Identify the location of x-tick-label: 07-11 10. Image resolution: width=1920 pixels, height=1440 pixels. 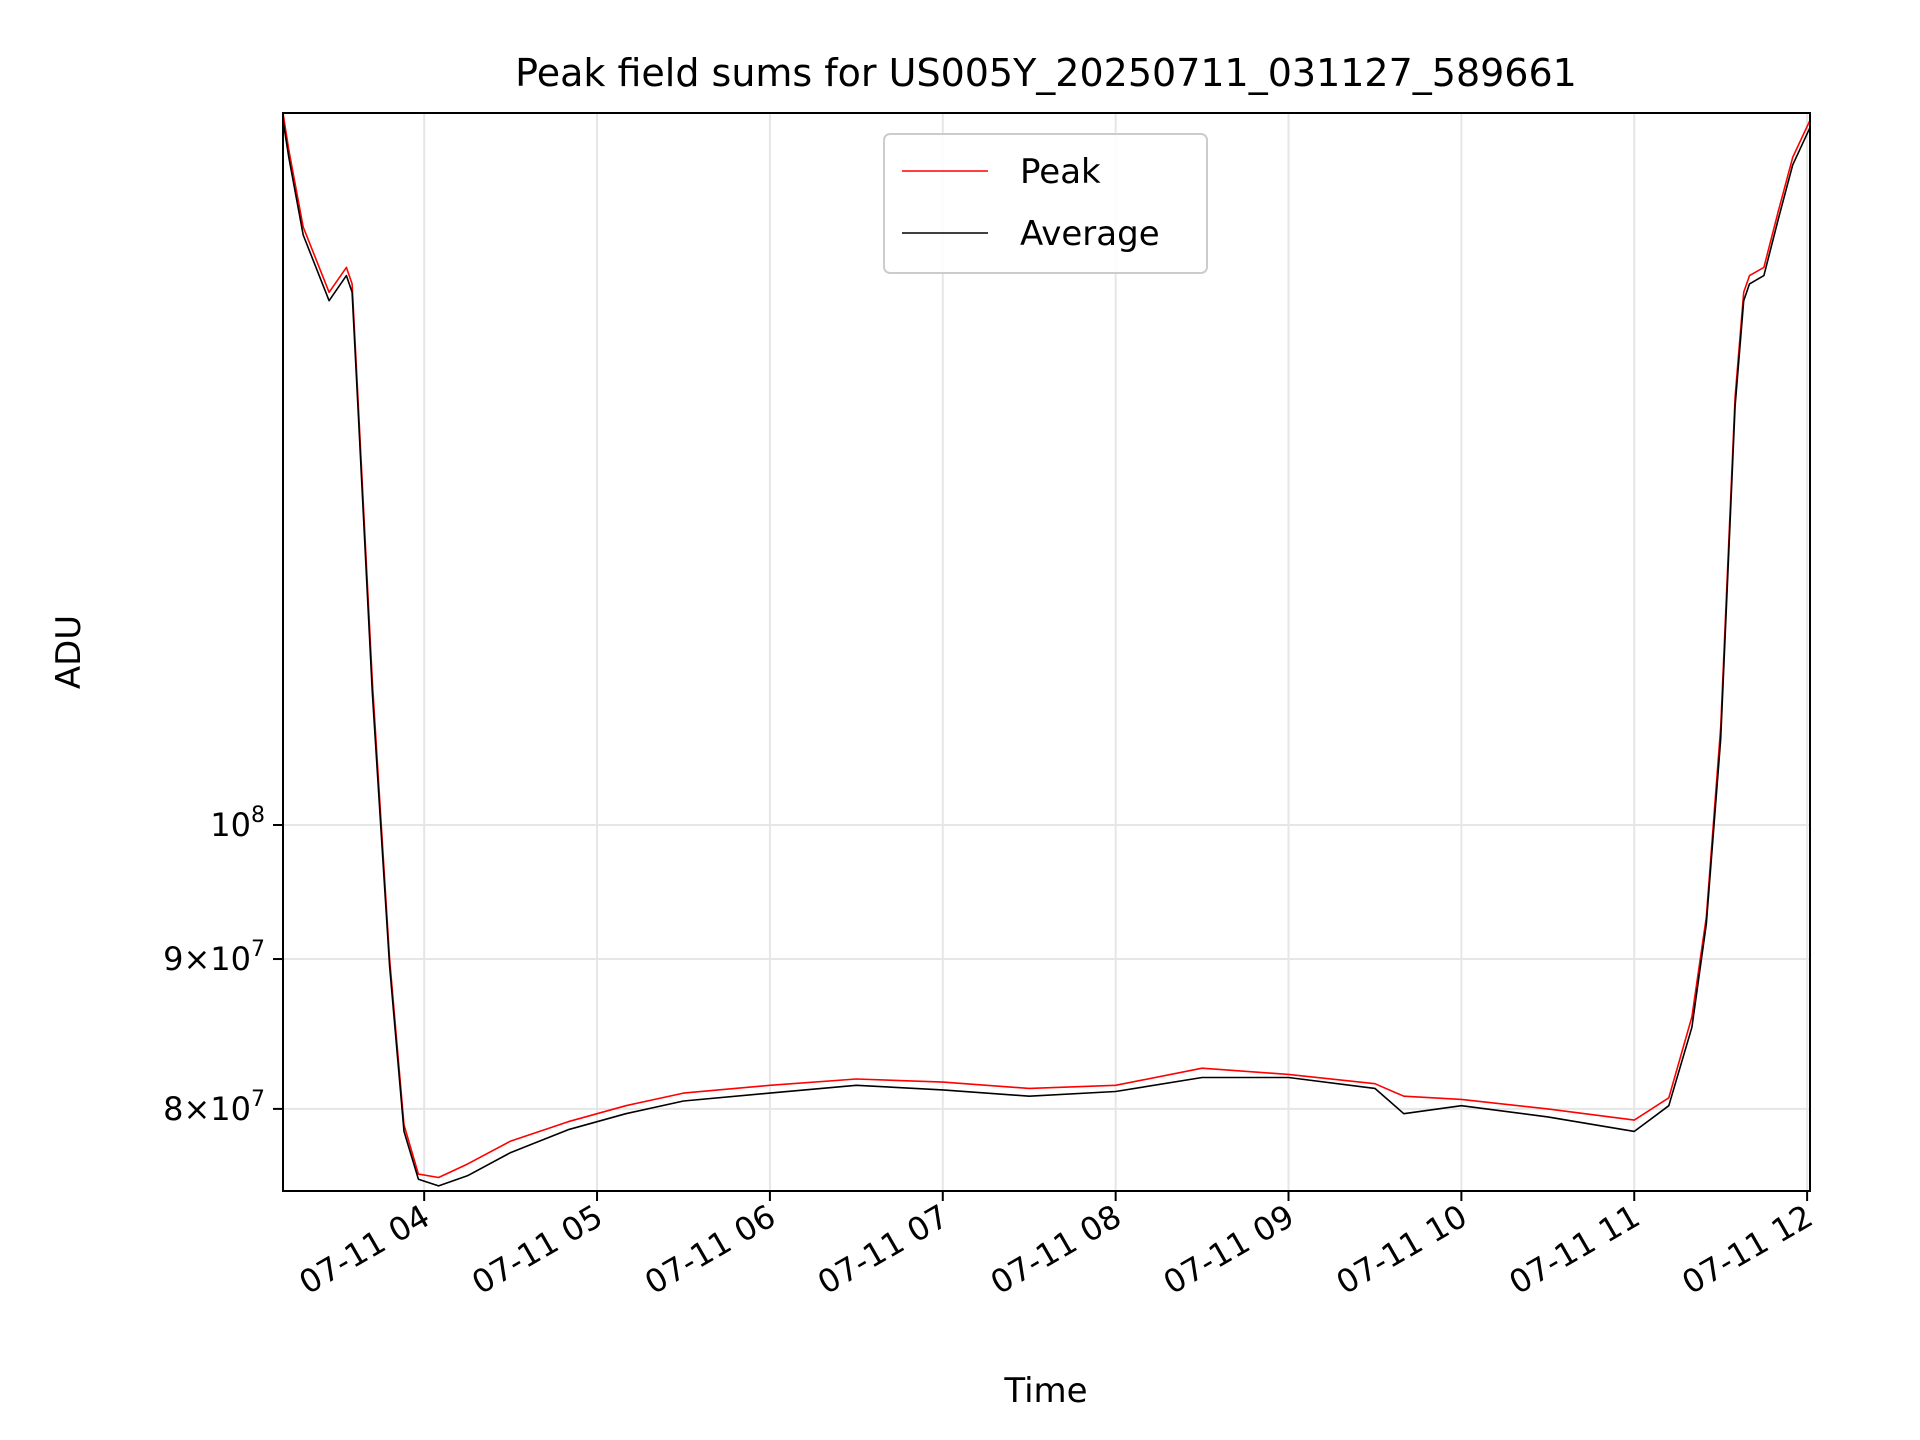
(1402, 1249).